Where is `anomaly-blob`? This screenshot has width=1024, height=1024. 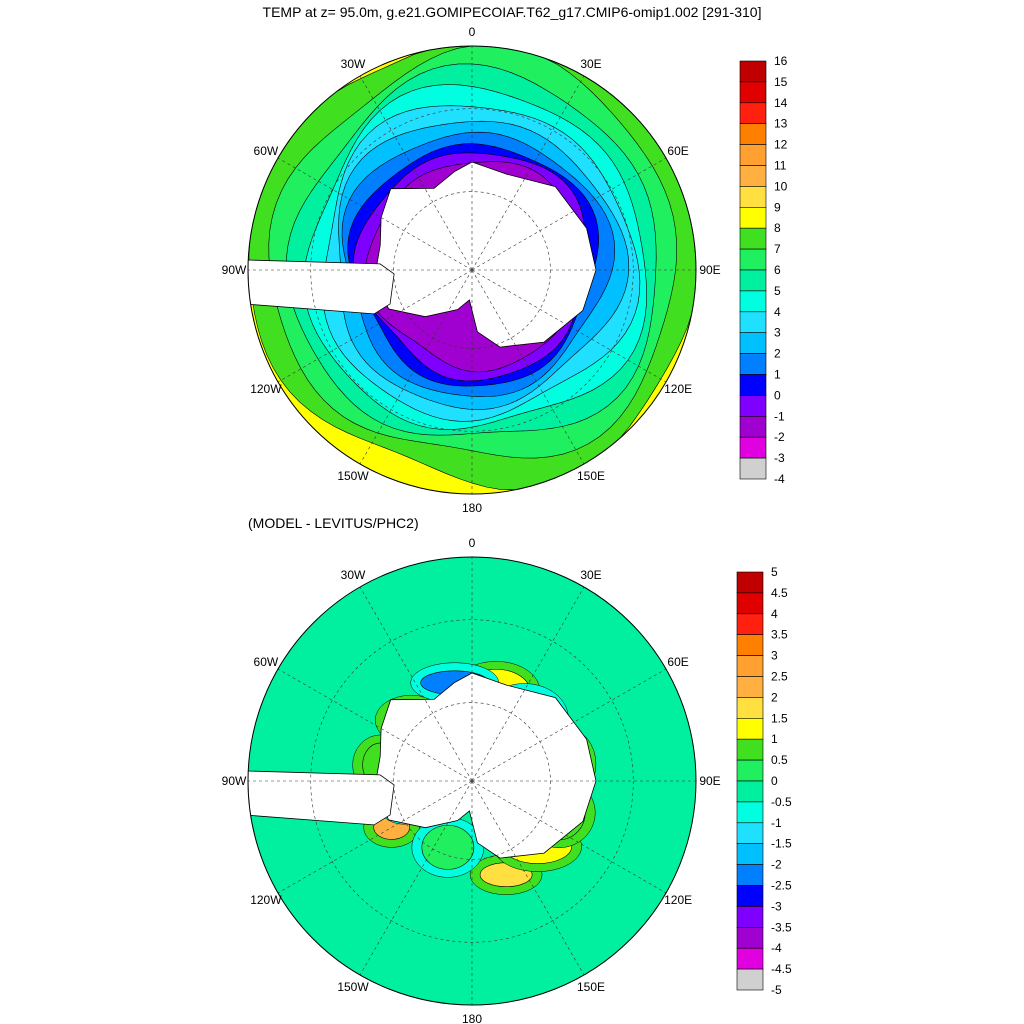 anomaly-blob is located at coordinates (448, 847).